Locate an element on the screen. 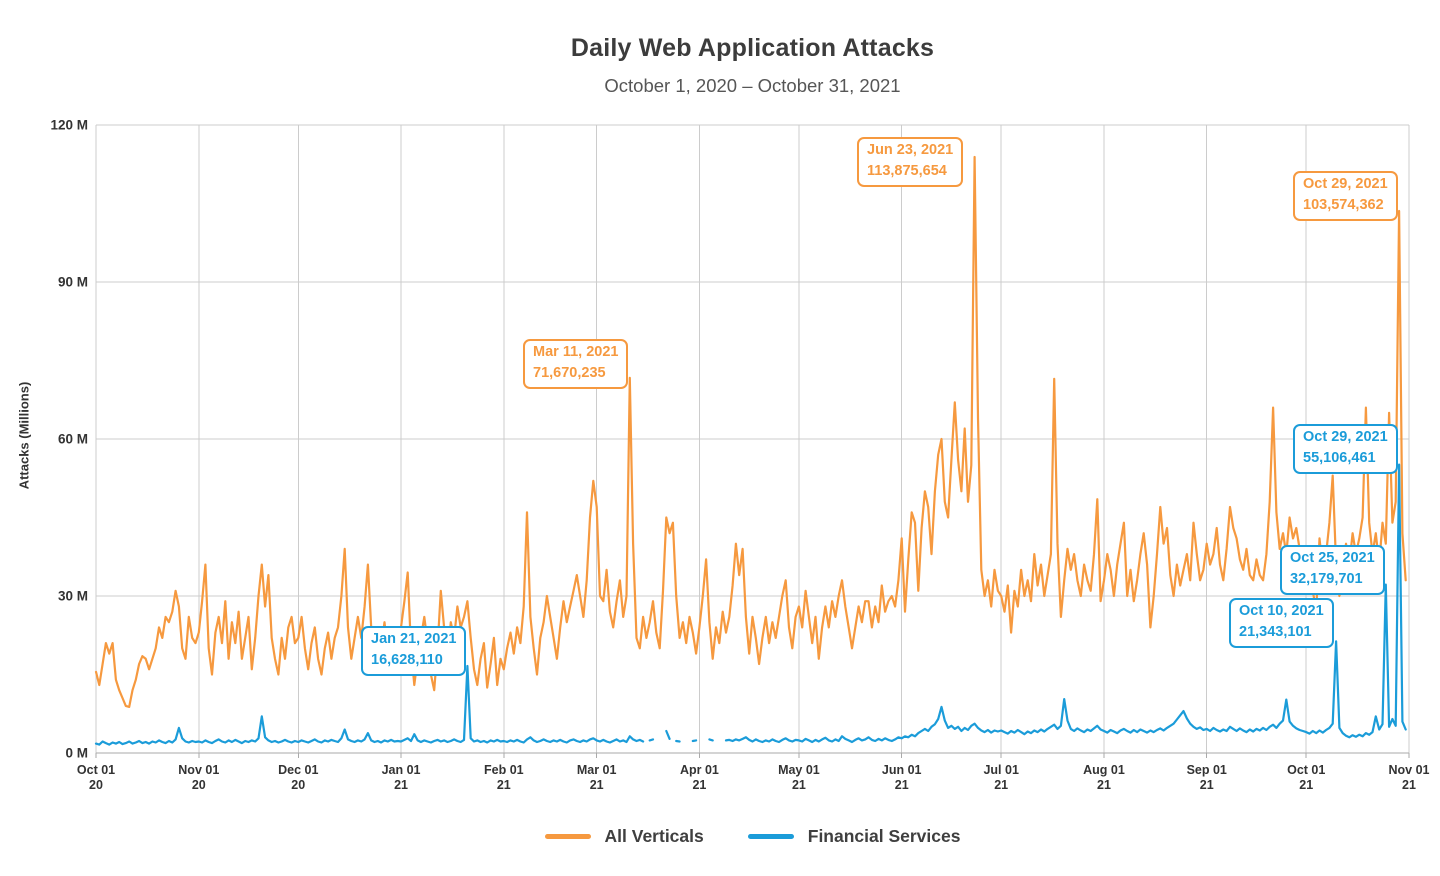  annotation-value: 16,628,110 is located at coordinates (407, 660).